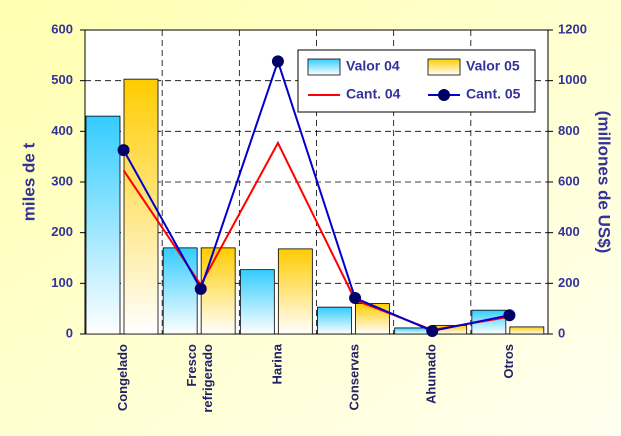 This screenshot has height=436, width=621. Describe the element at coordinates (604, 182) in the screenshot. I see `y2-axis-label: (millones de US$)` at that location.